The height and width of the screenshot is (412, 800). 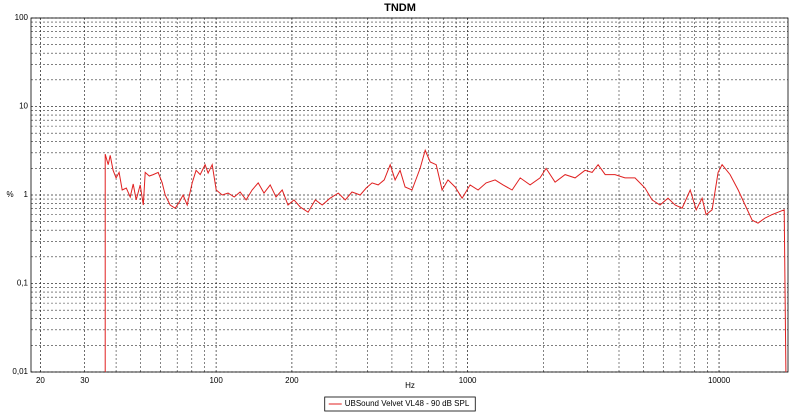 What do you see at coordinates (23, 106) in the screenshot?
I see `y-tick-label: 10` at bounding box center [23, 106].